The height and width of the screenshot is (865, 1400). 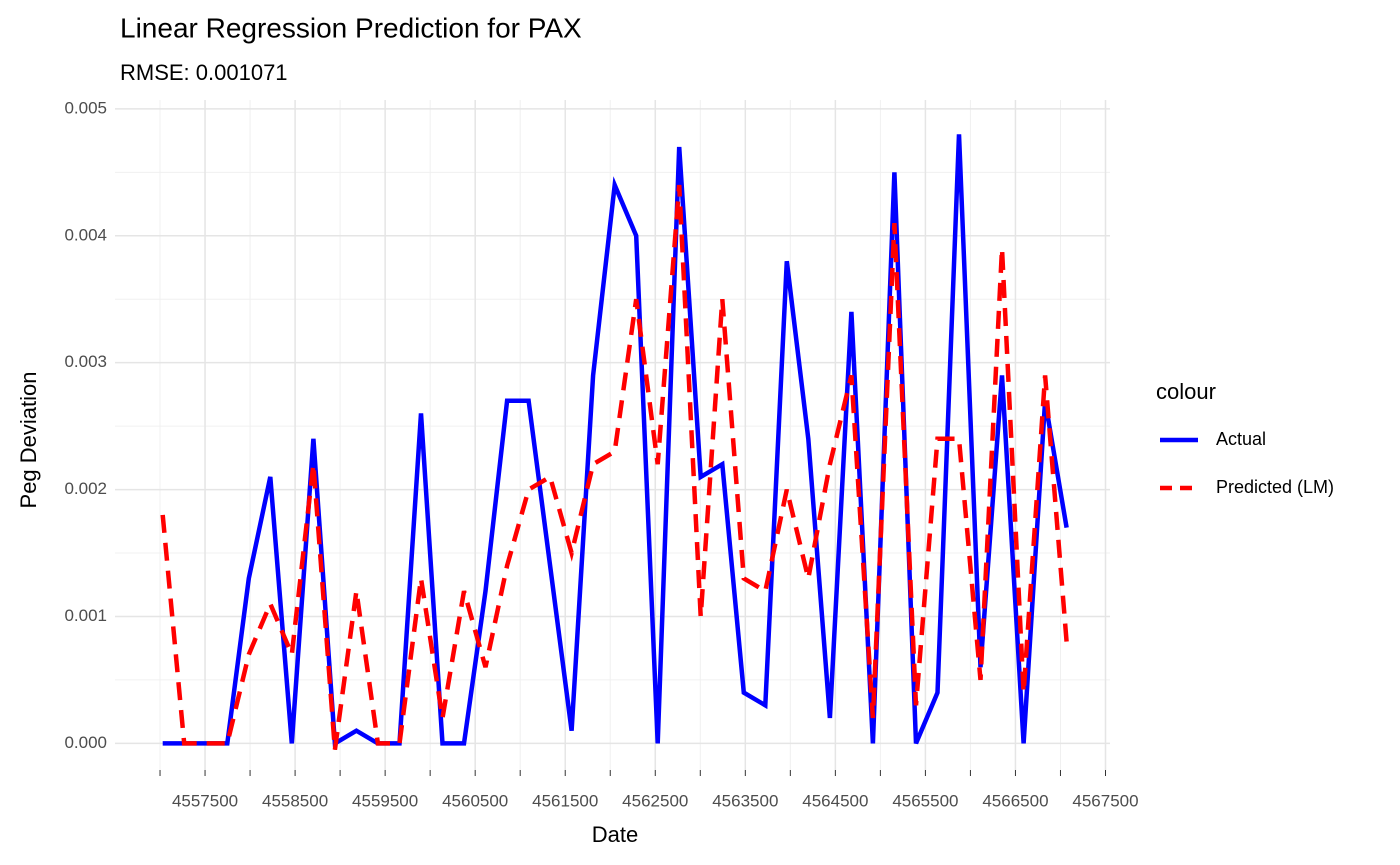 What do you see at coordinates (295, 800) in the screenshot?
I see `x-tick-label: 4558500` at bounding box center [295, 800].